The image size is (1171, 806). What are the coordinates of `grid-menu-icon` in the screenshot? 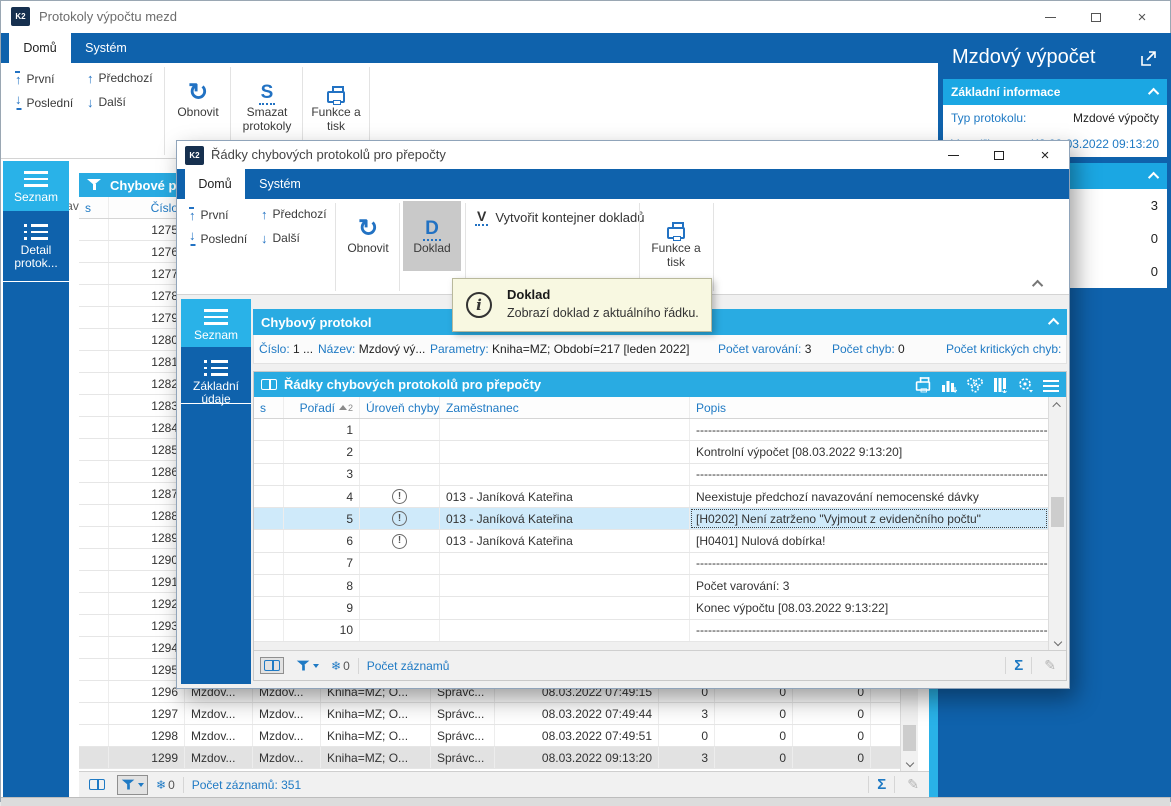 It's located at (1051, 386).